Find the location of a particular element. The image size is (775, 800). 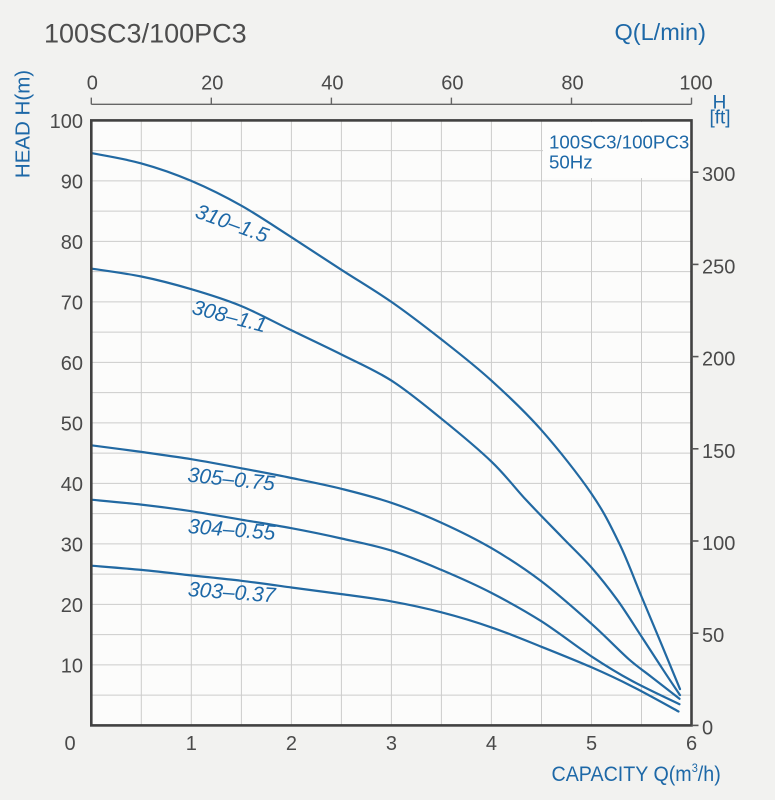

svg-text: HEAD H(m) is located at coordinates (23, 124).